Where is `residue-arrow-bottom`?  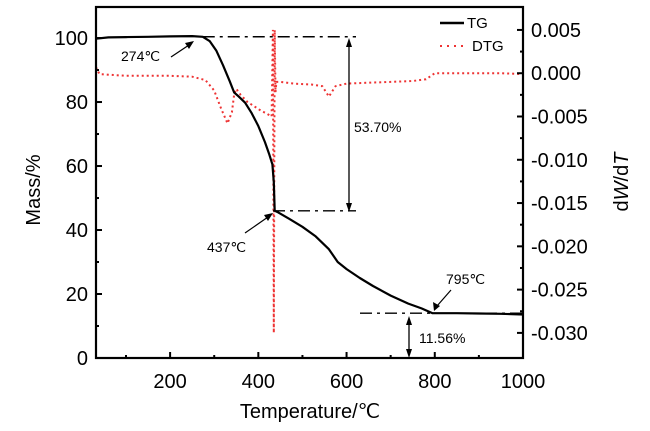
residue-arrow-bottom is located at coordinates (409, 353).